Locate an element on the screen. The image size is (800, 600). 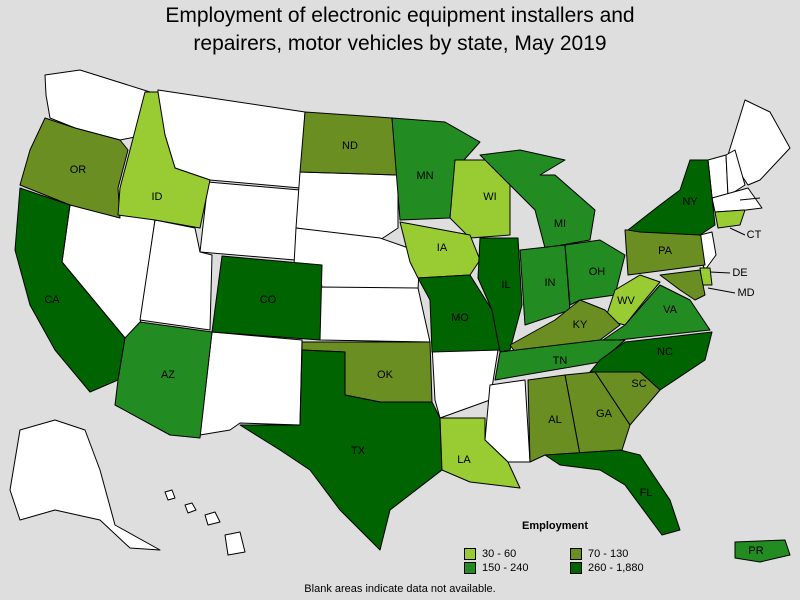
label-tn: TN is located at coordinates (560, 361).